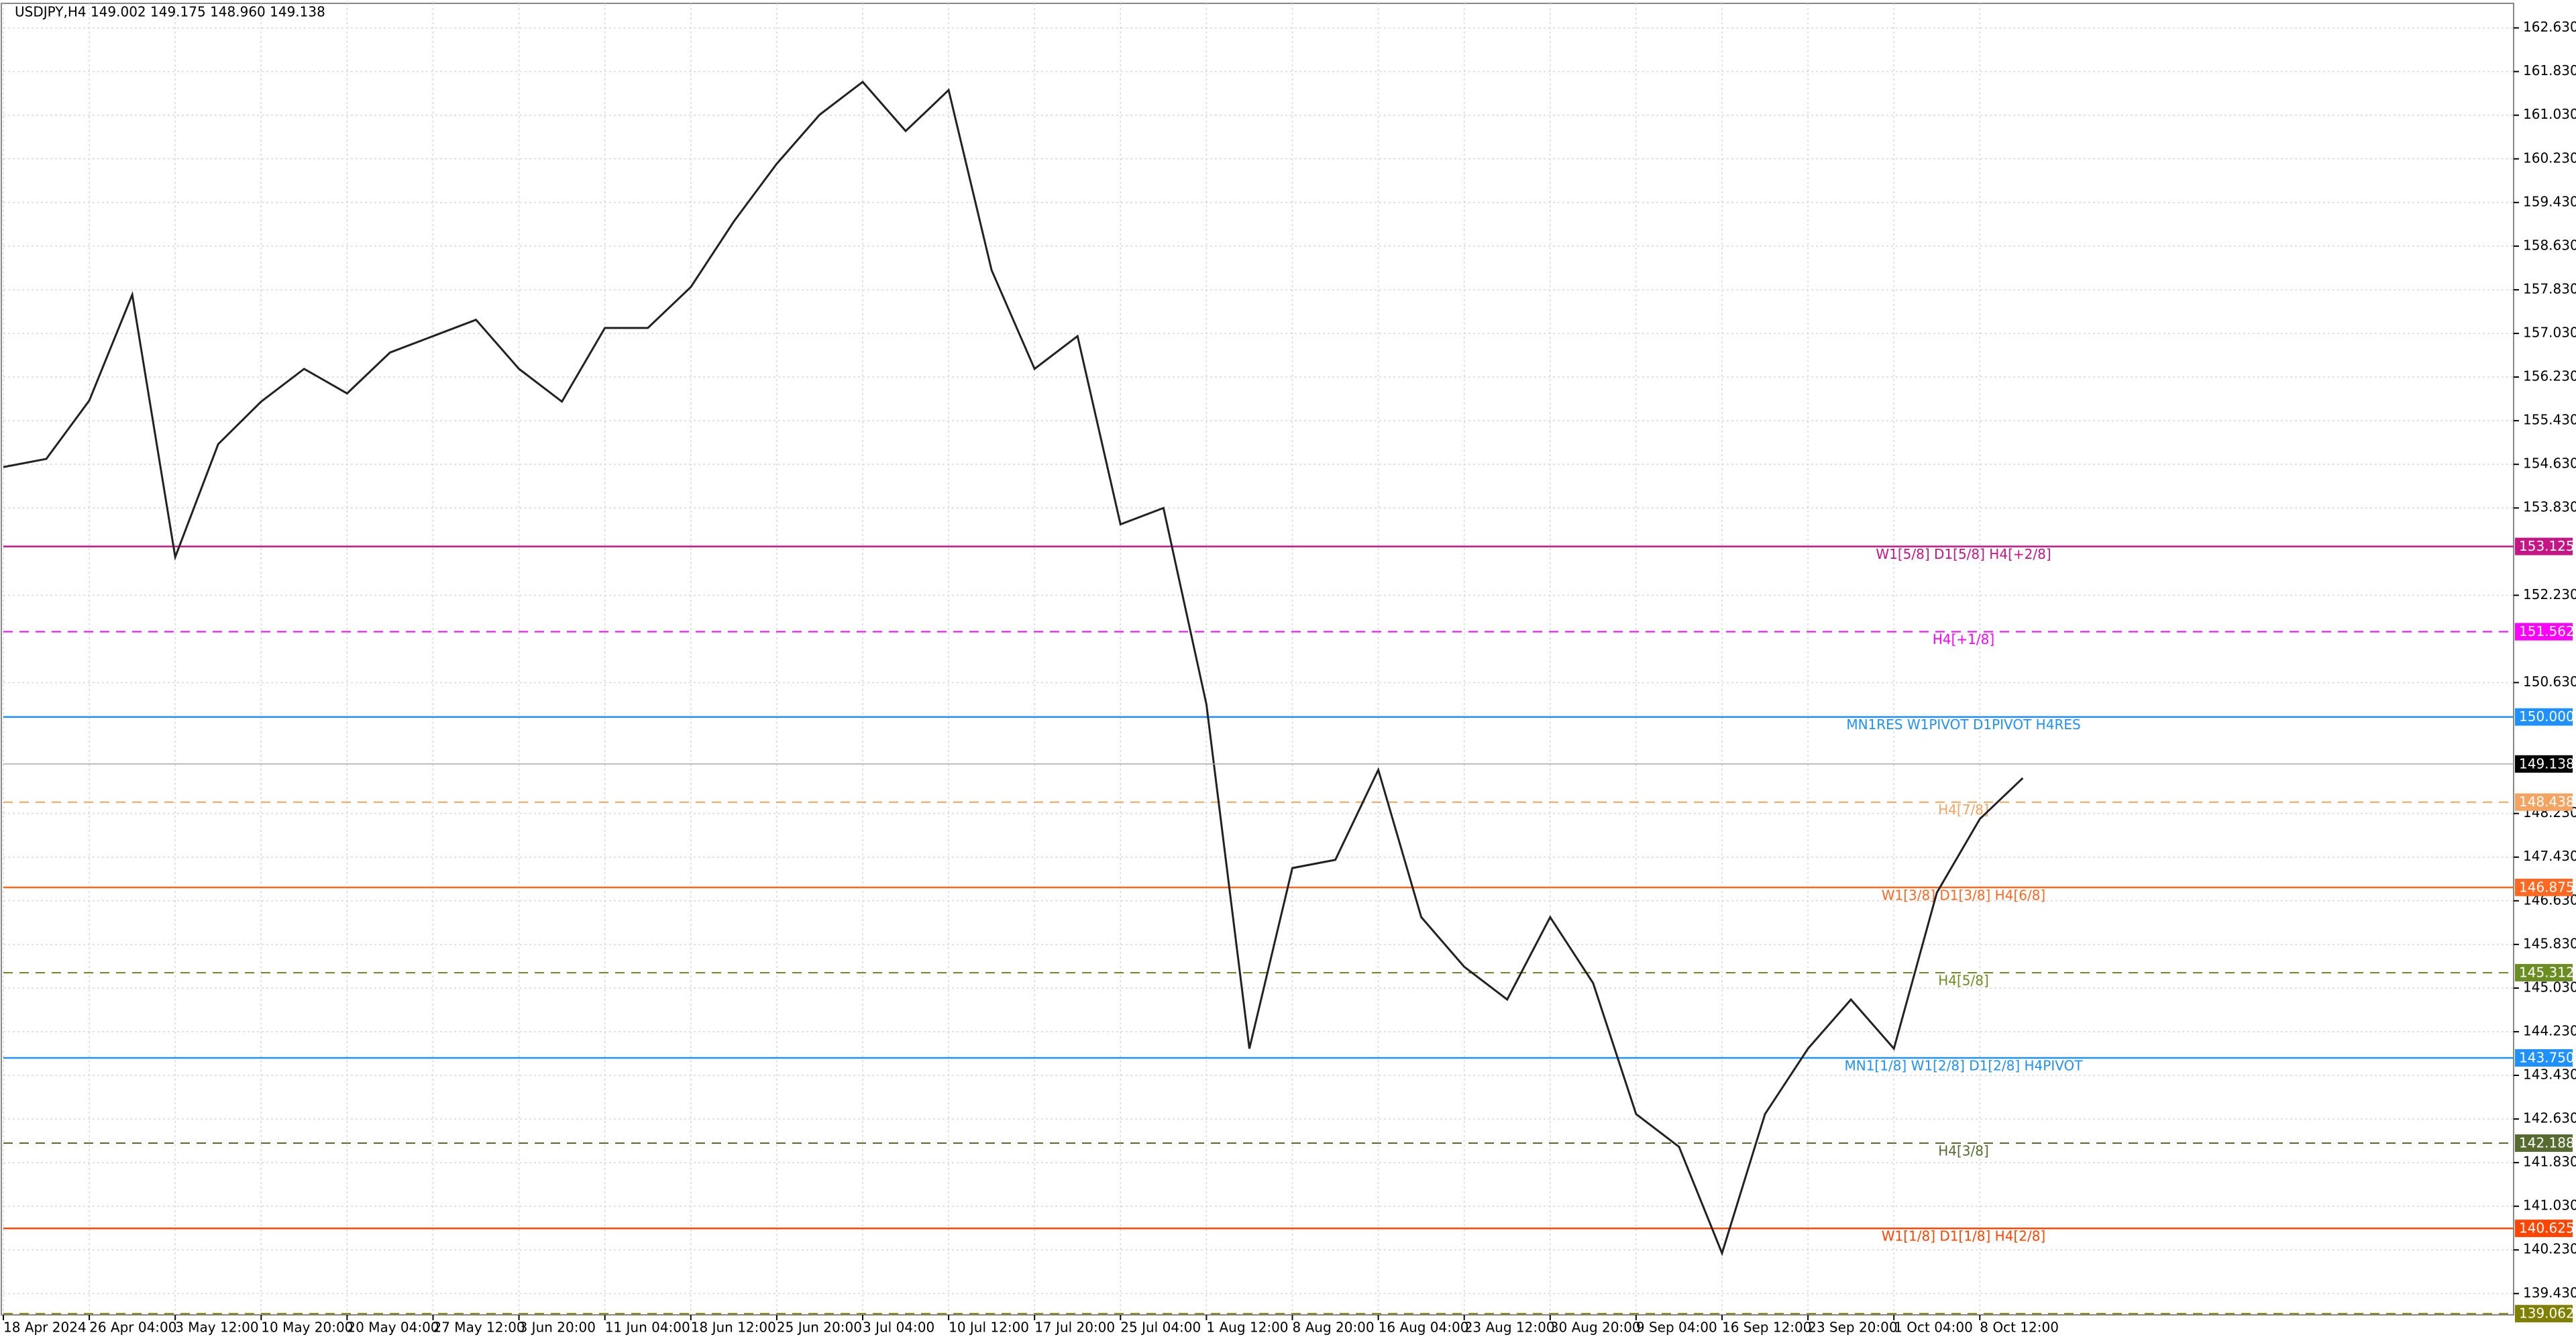  What do you see at coordinates (1334, 1328) in the screenshot?
I see `x-tick-label: 8 Aug 20:00` at bounding box center [1334, 1328].